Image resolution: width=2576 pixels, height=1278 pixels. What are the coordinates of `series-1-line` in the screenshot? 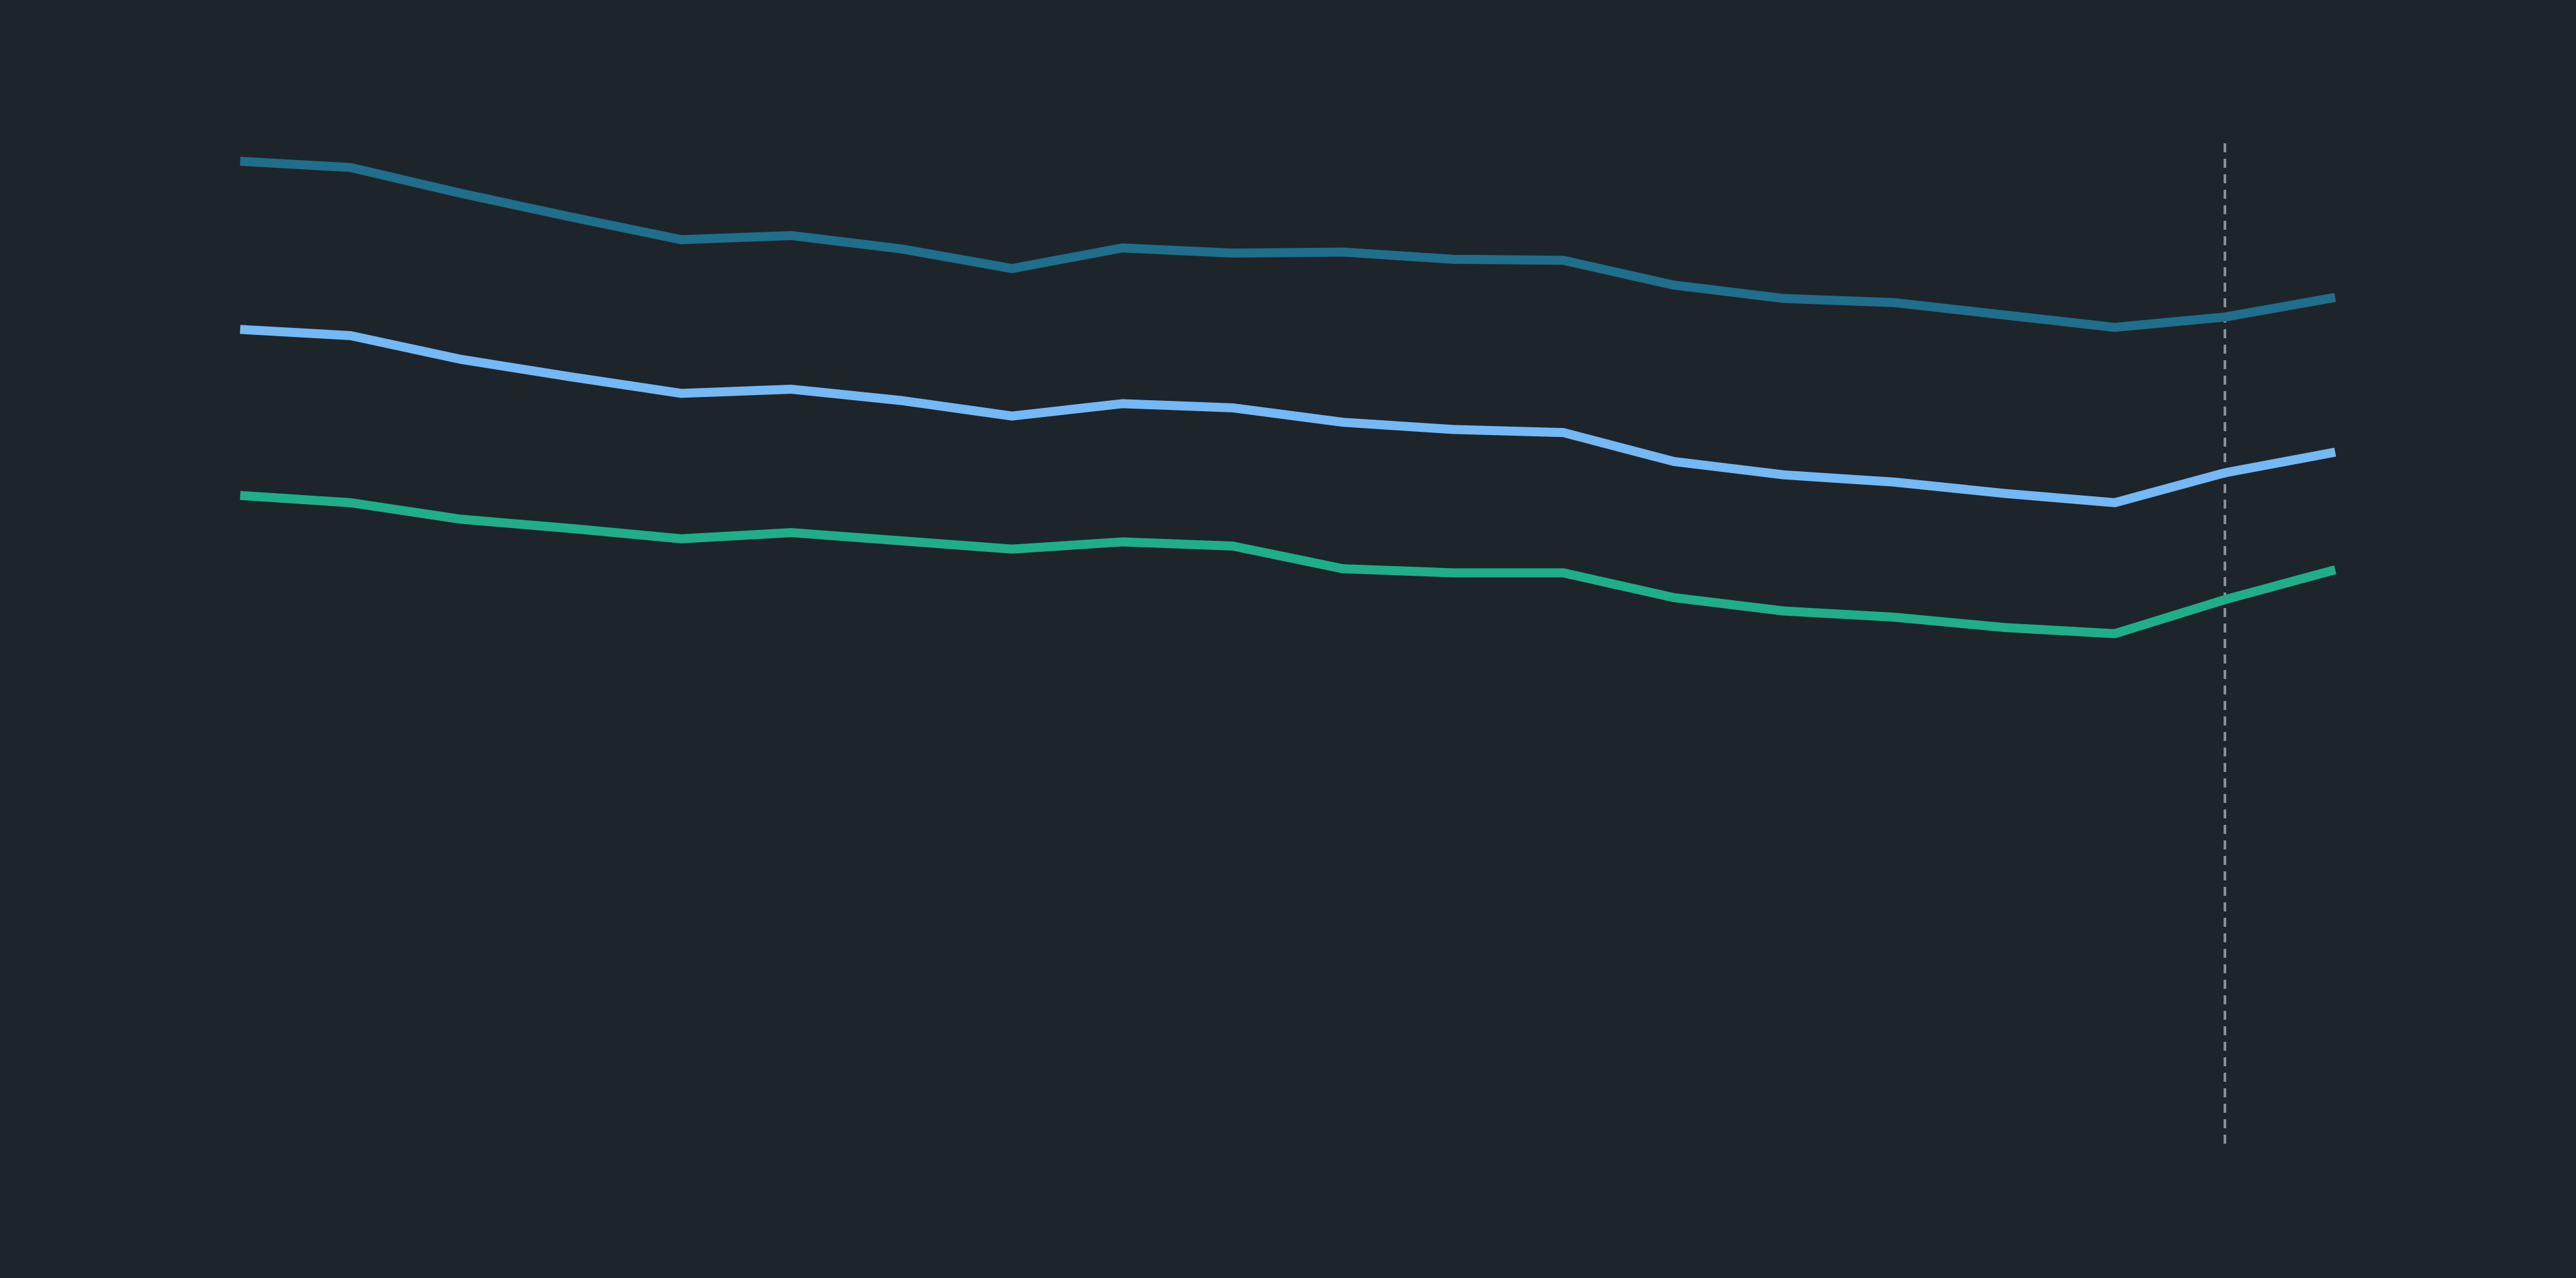 It's located at (1288, 244).